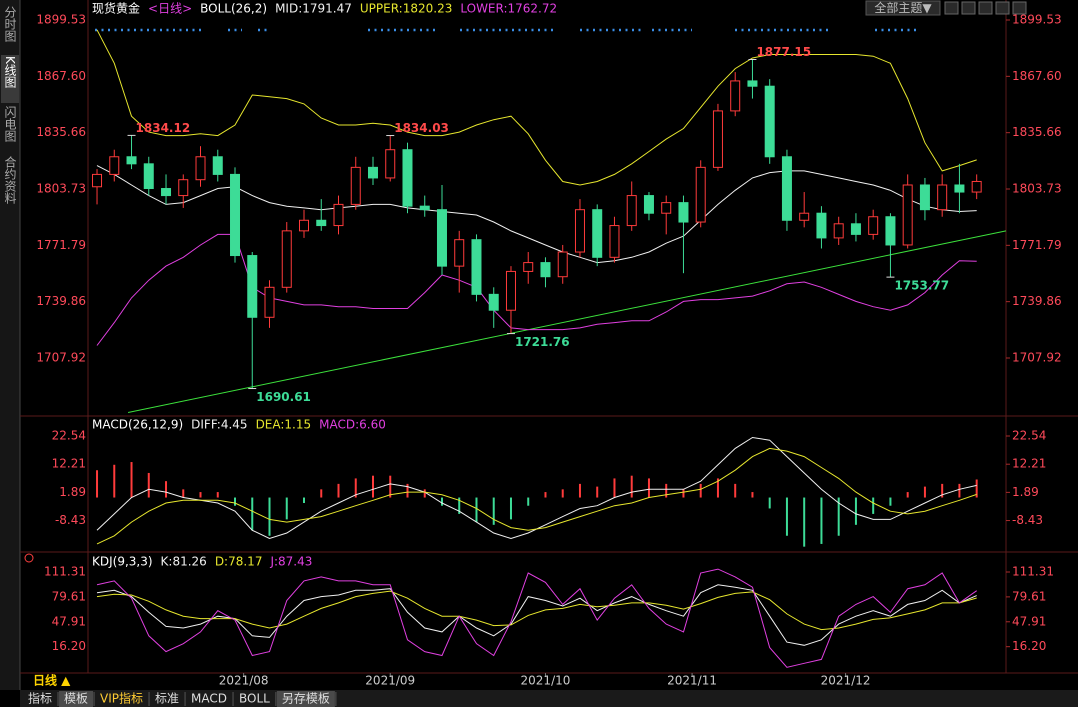  What do you see at coordinates (783, 52) in the screenshot?
I see `high-label: 1877.15` at bounding box center [783, 52].